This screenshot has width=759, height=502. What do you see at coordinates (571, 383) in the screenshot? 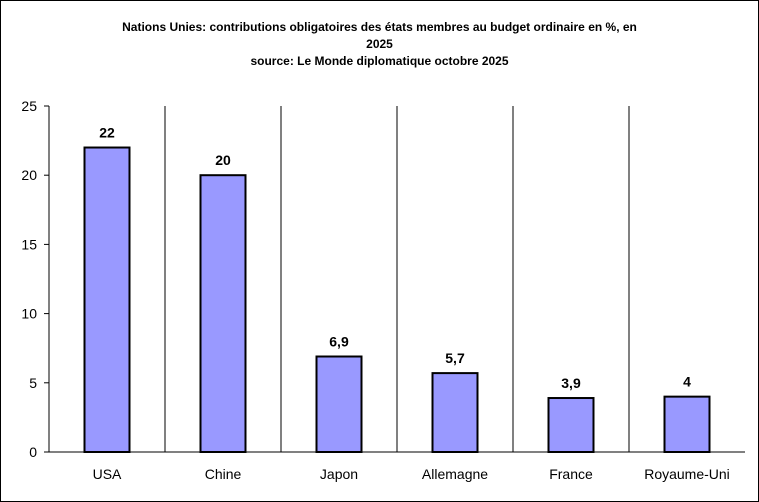
I see `data-label: 3,9` at bounding box center [571, 383].